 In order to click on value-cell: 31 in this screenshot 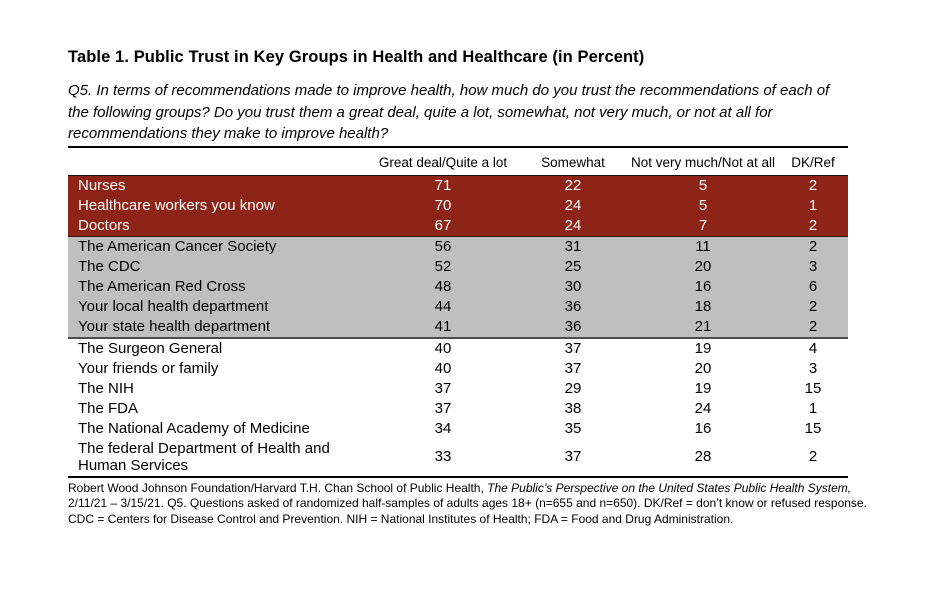, I will do `click(573, 246)`.